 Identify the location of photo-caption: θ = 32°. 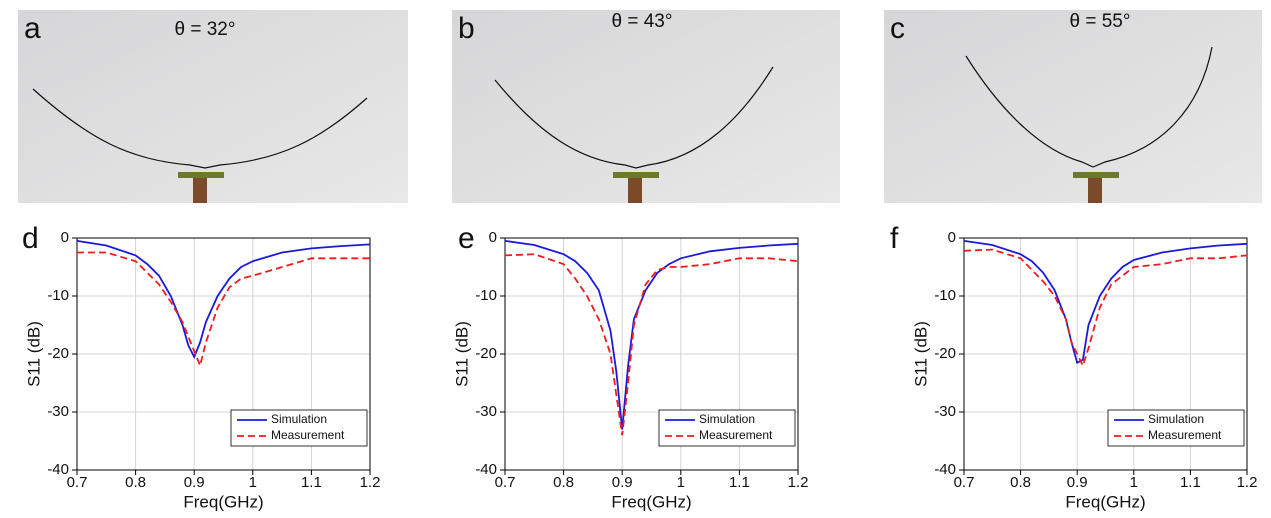
(205, 29).